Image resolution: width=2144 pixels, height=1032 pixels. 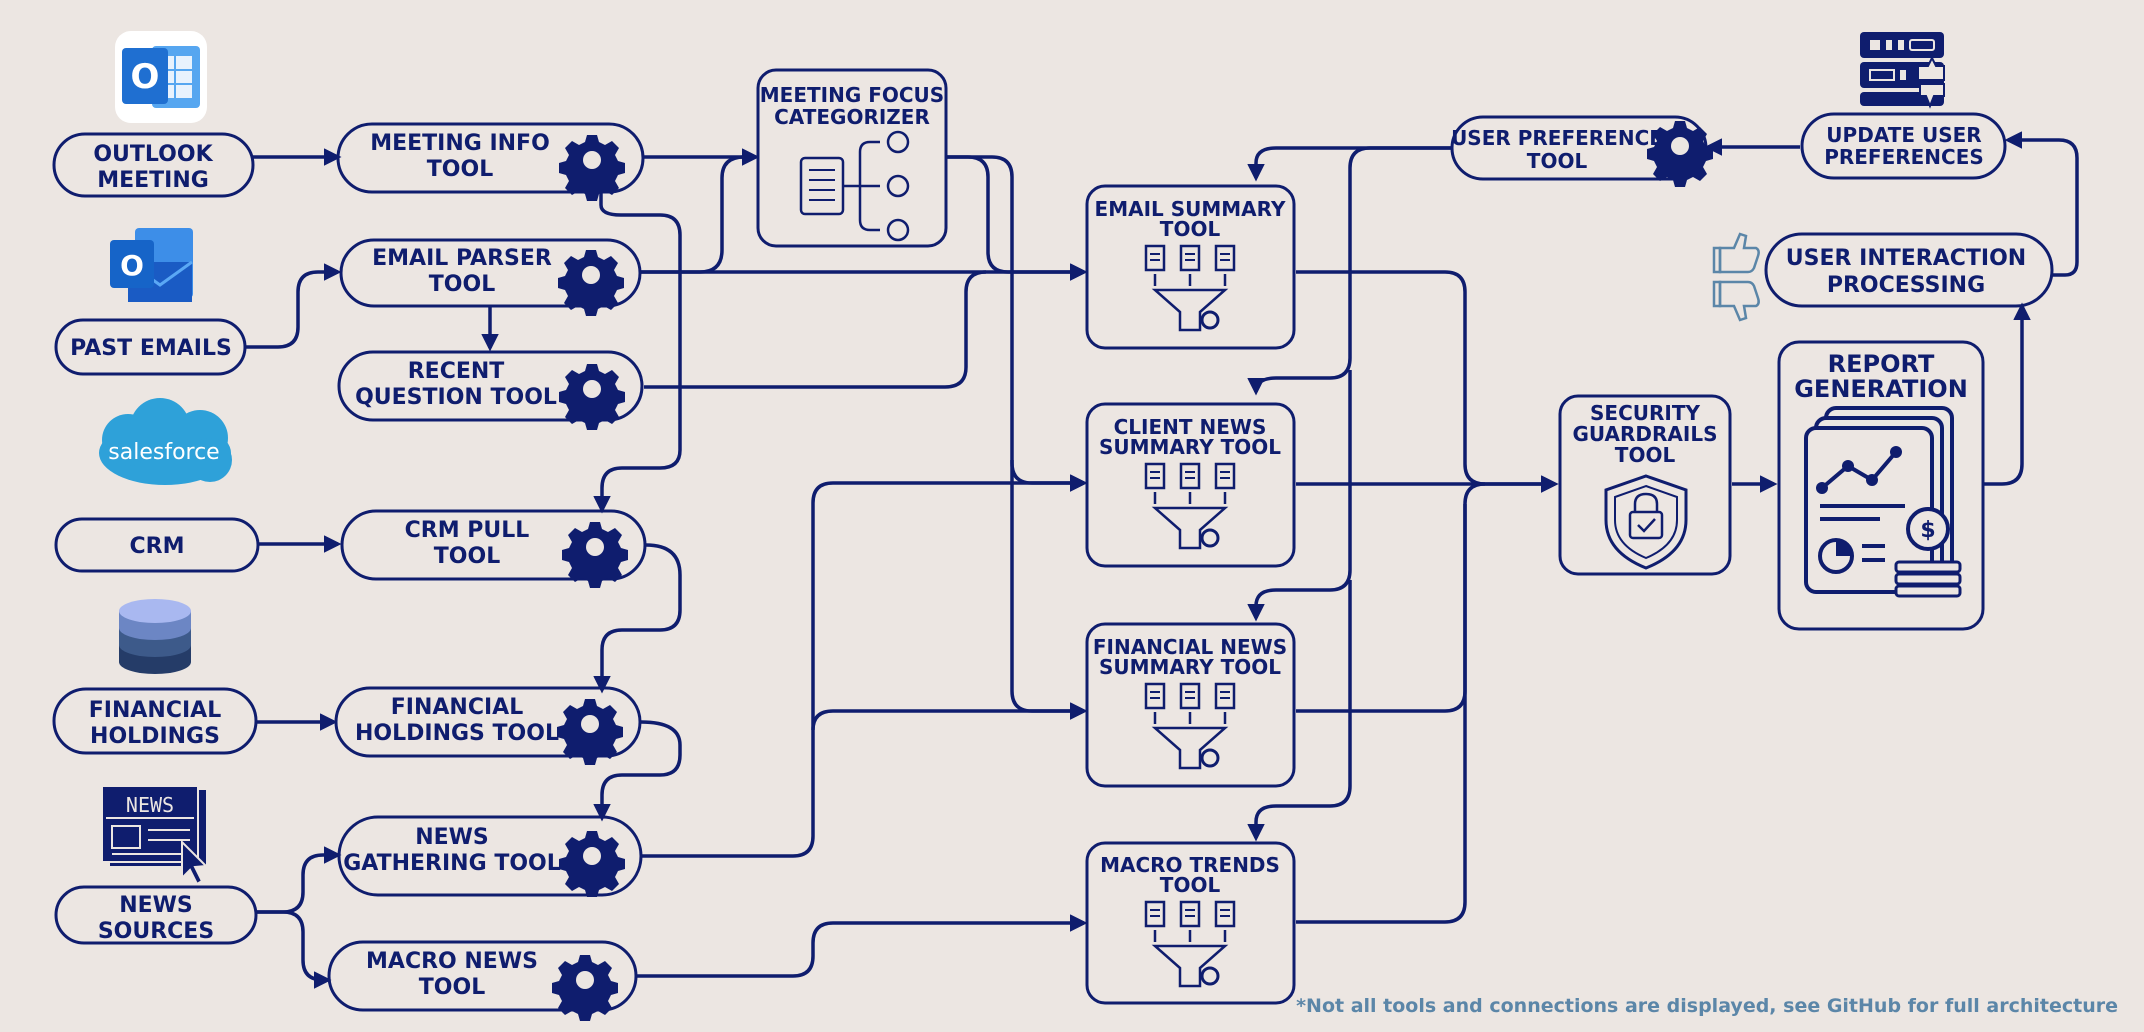 What do you see at coordinates (153, 154) in the screenshot?
I see `outlook-meeting-label-1: OUTLOOK` at bounding box center [153, 154].